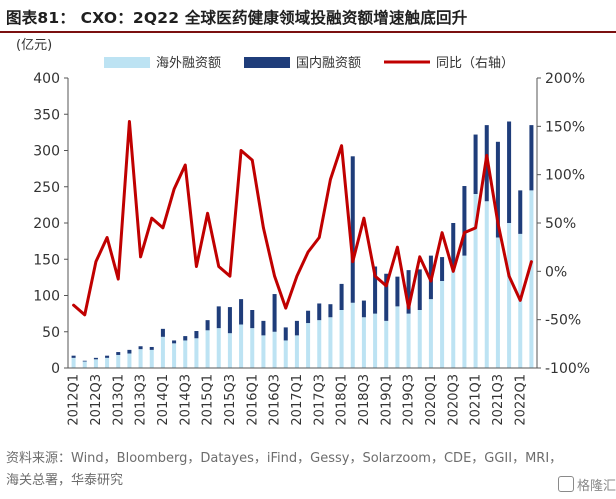 The width and height of the screenshot is (616, 499). What do you see at coordinates (127, 62) in the screenshot?
I see `legend-swatch-overseas` at bounding box center [127, 62].